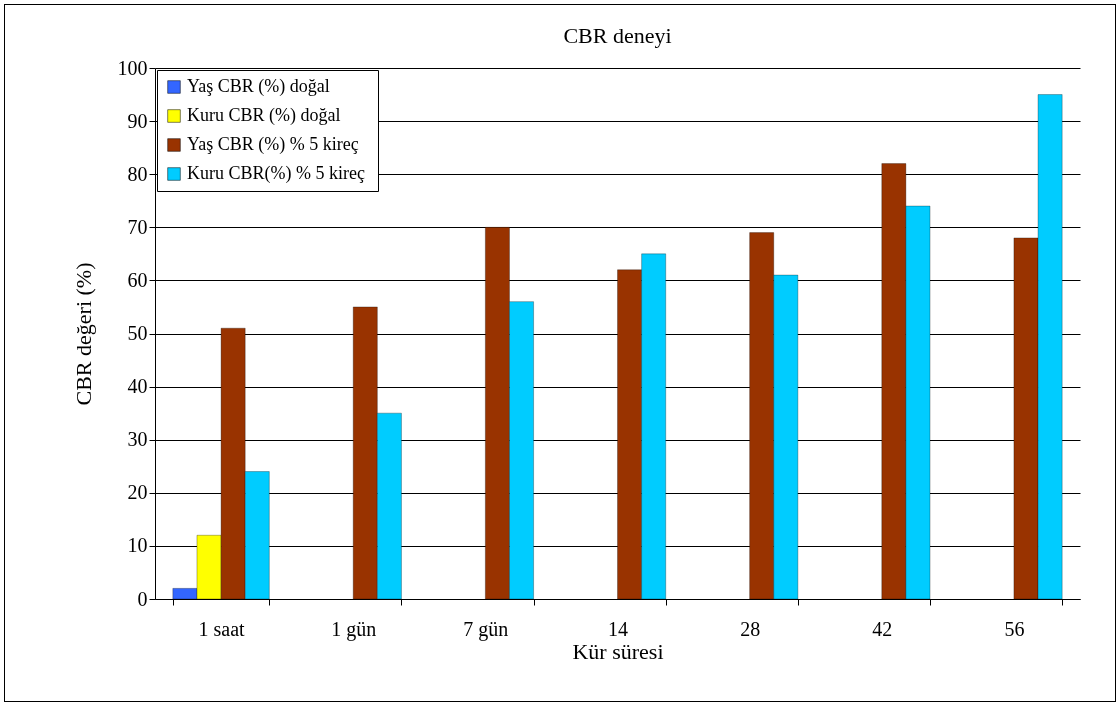 The image size is (1120, 706). What do you see at coordinates (137, 545) in the screenshot?
I see `y-tick-label: 10` at bounding box center [137, 545].